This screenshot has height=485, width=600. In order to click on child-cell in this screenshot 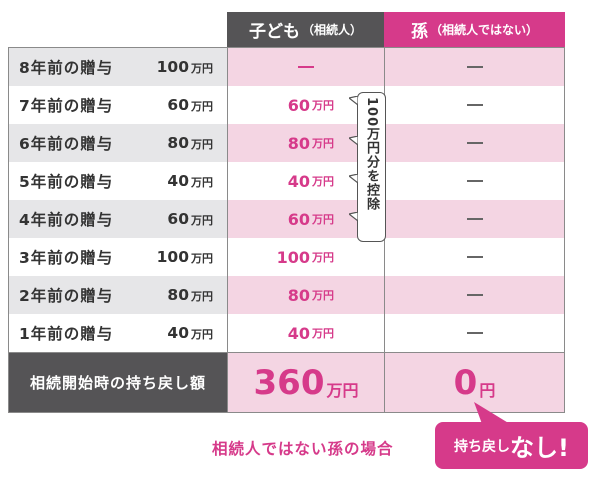, I will do `click(305, 67)`.